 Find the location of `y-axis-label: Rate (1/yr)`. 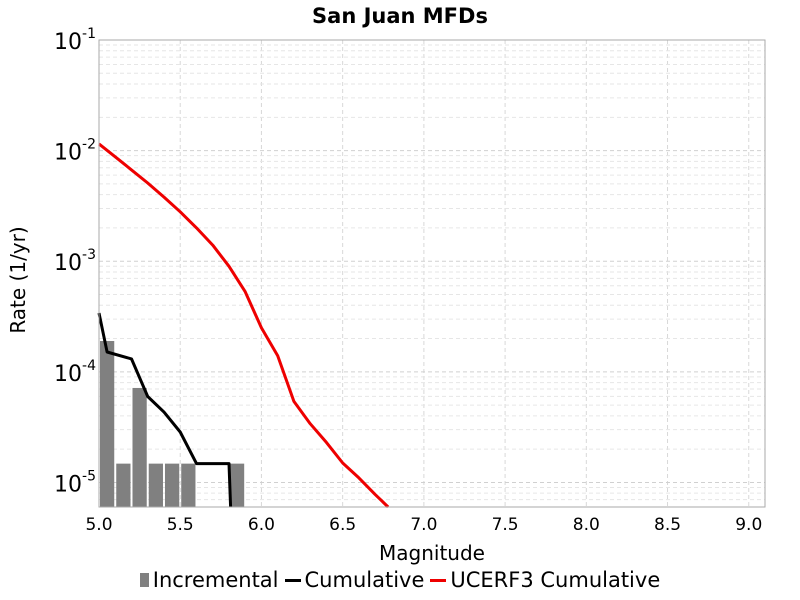

y-axis-label: Rate (1/yr) is located at coordinates (18, 279).